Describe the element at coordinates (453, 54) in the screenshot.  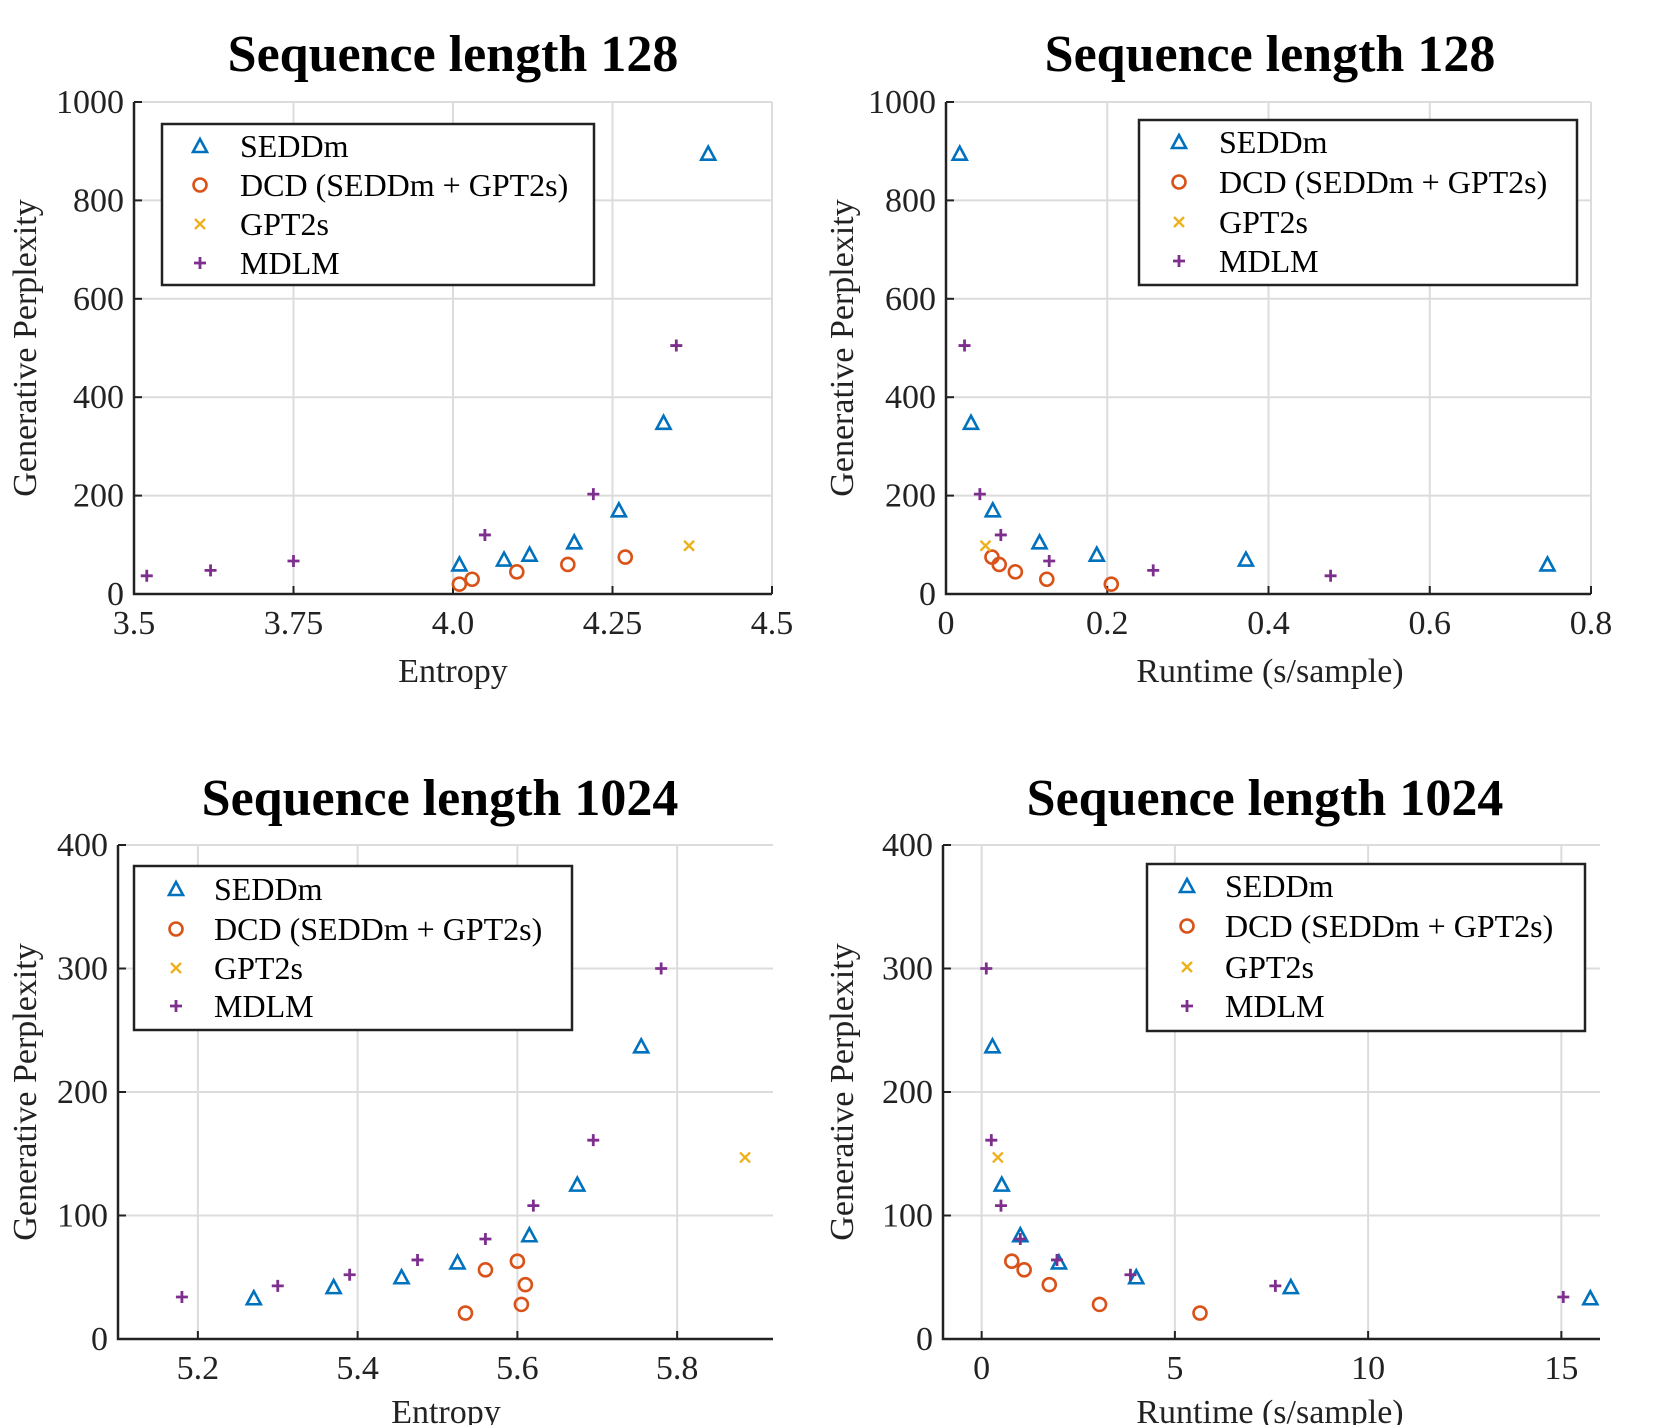
I see `panel-title: Sequence length 128` at that location.